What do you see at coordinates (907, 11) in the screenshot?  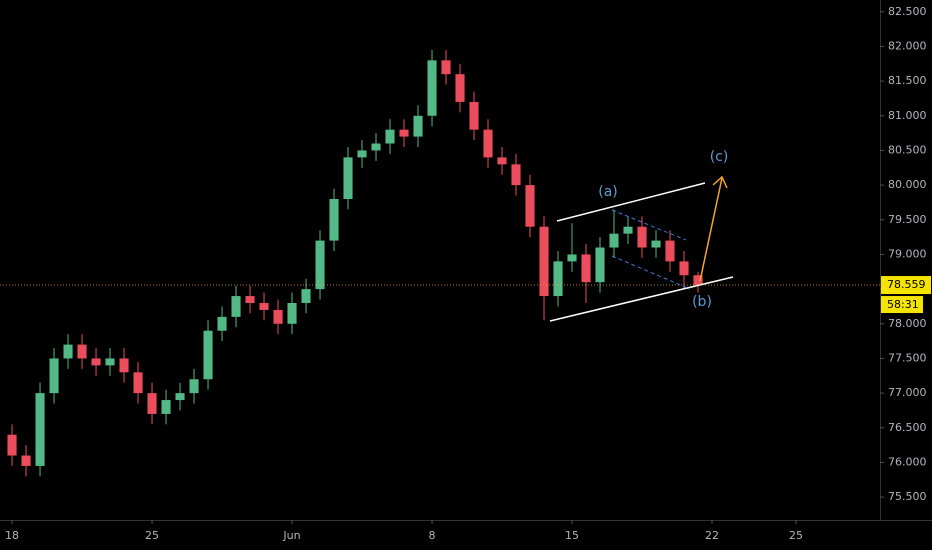 I see `y-tick-label: 82.500` at bounding box center [907, 11].